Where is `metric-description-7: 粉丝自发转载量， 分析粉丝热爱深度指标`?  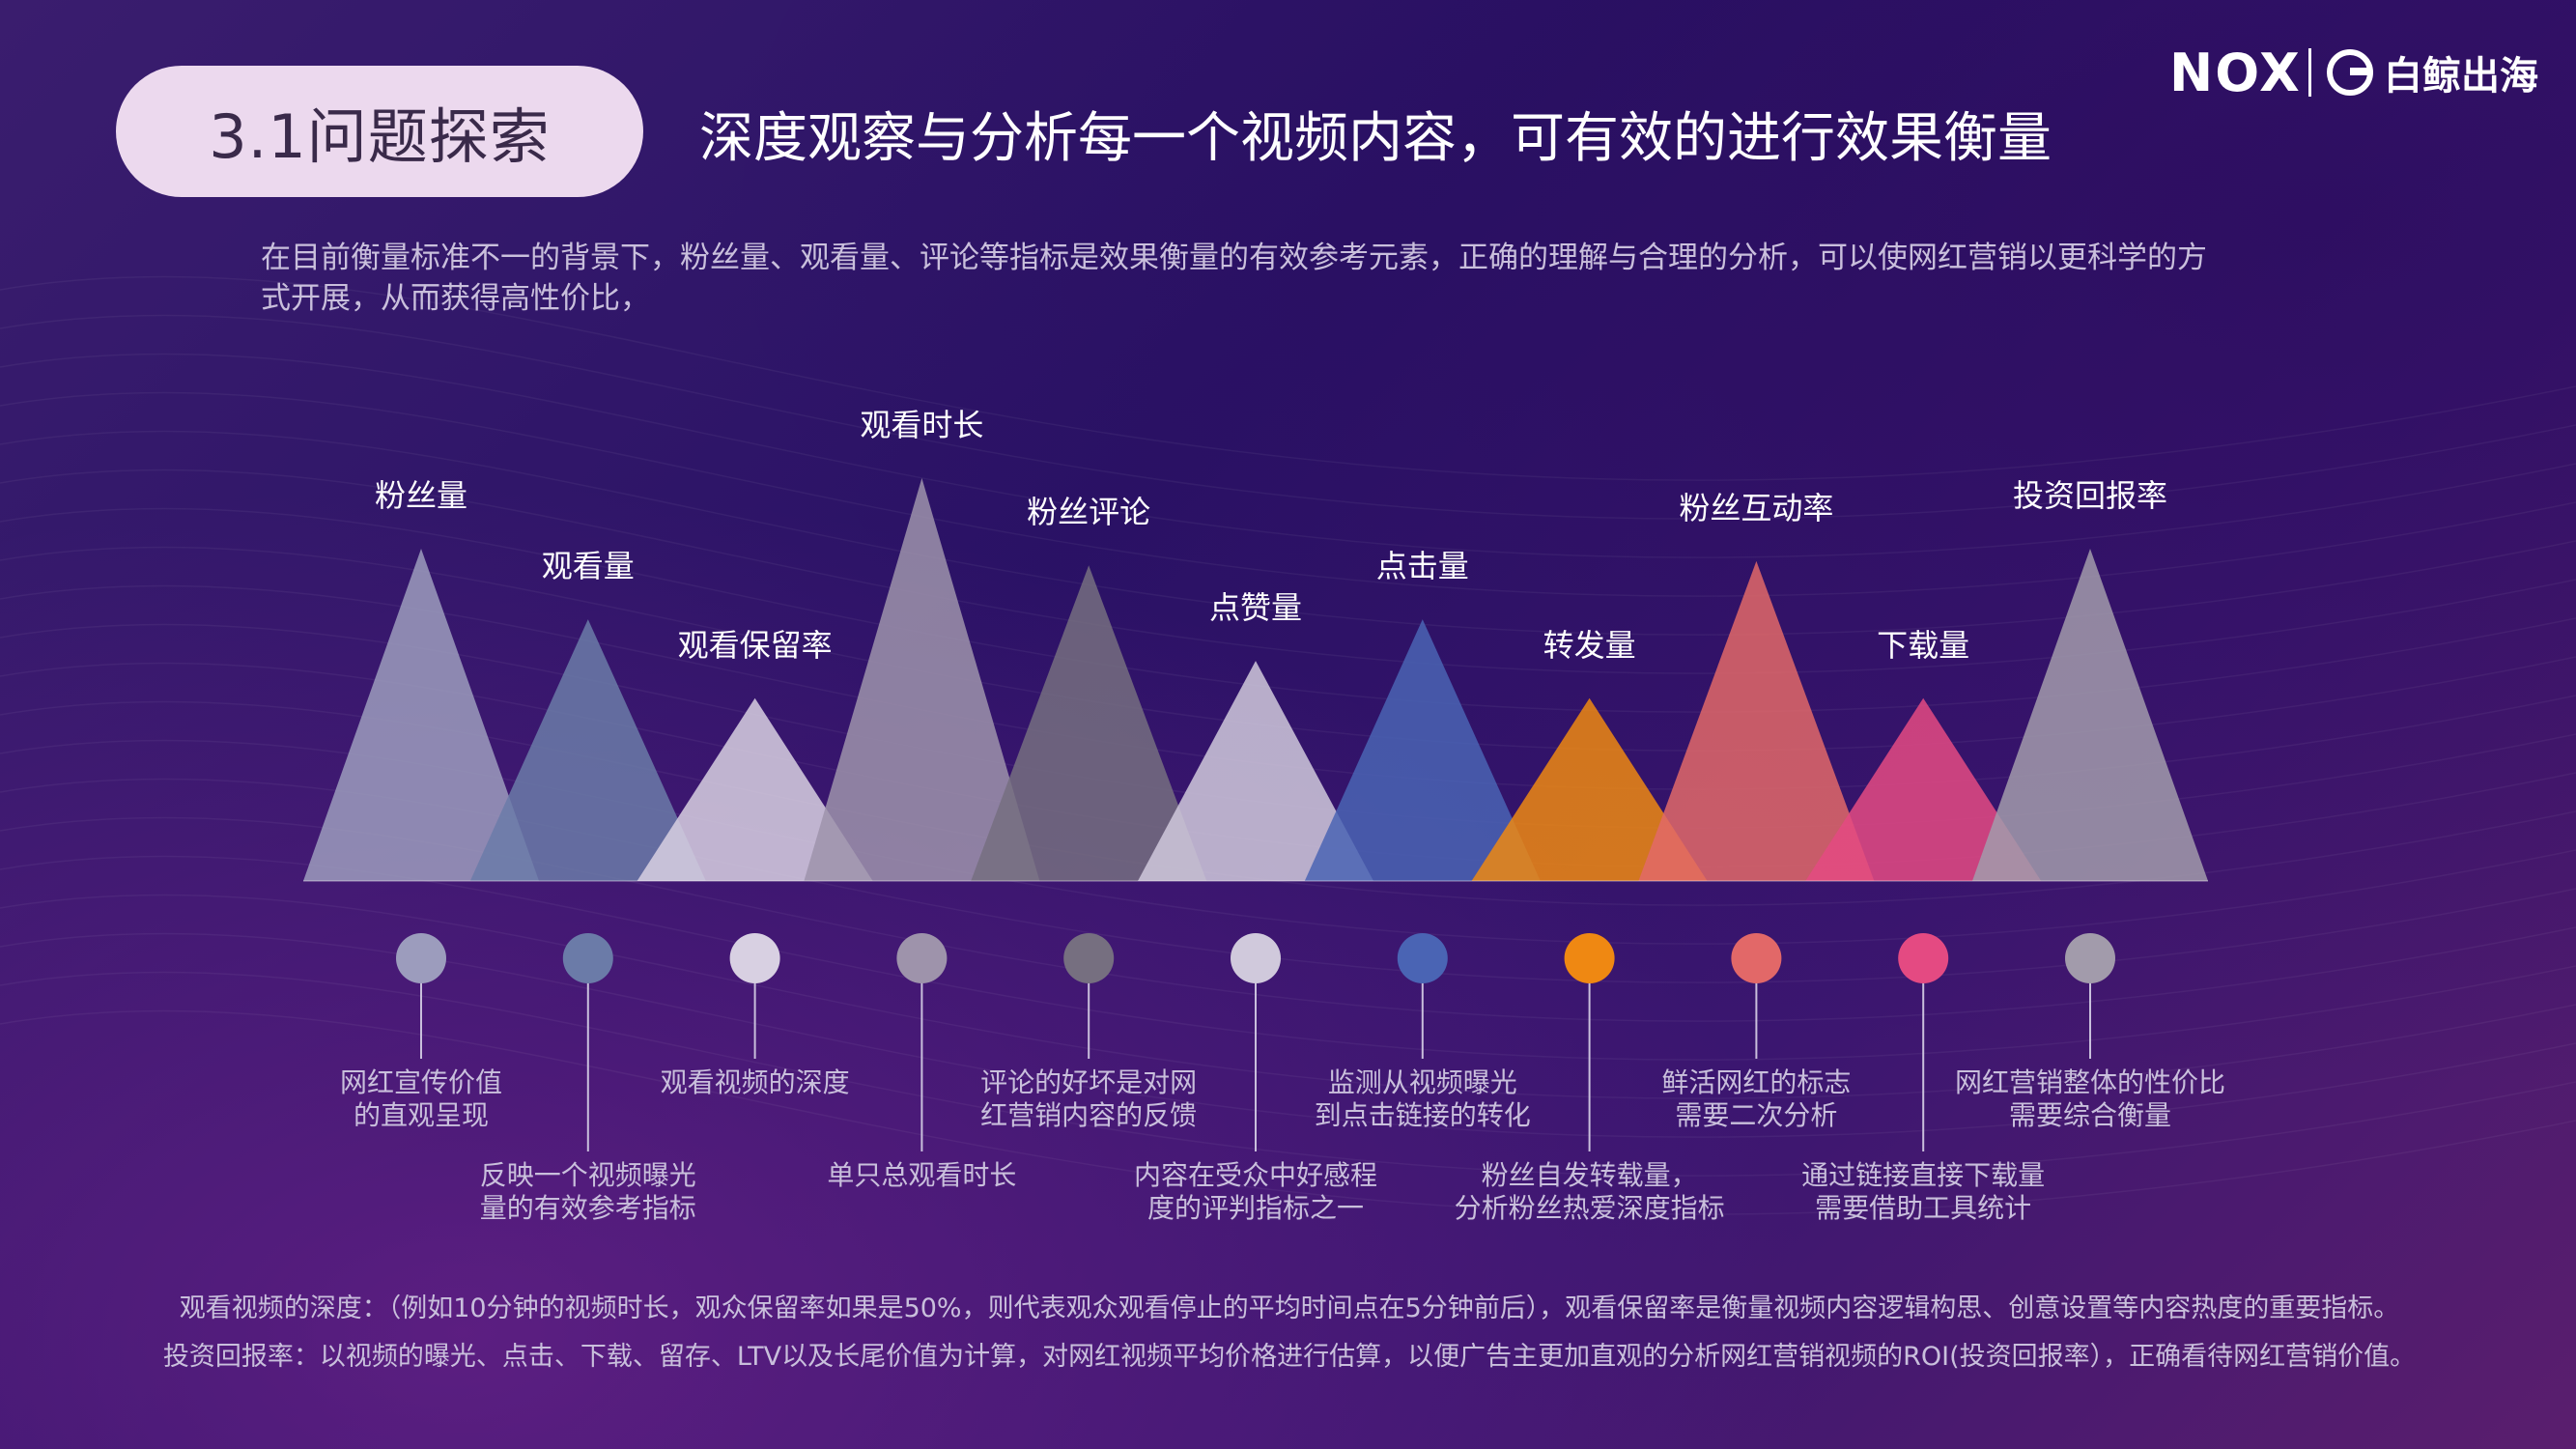
metric-description-7: 粉丝自发转载量， 分析粉丝热爱深度指标 is located at coordinates (1590, 1192).